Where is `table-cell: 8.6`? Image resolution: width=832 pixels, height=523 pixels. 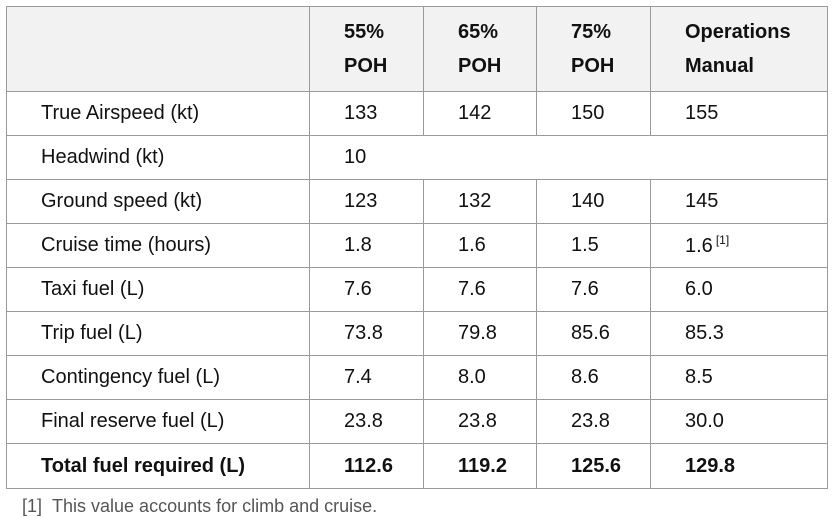
table-cell: 8.6 is located at coordinates (593, 377).